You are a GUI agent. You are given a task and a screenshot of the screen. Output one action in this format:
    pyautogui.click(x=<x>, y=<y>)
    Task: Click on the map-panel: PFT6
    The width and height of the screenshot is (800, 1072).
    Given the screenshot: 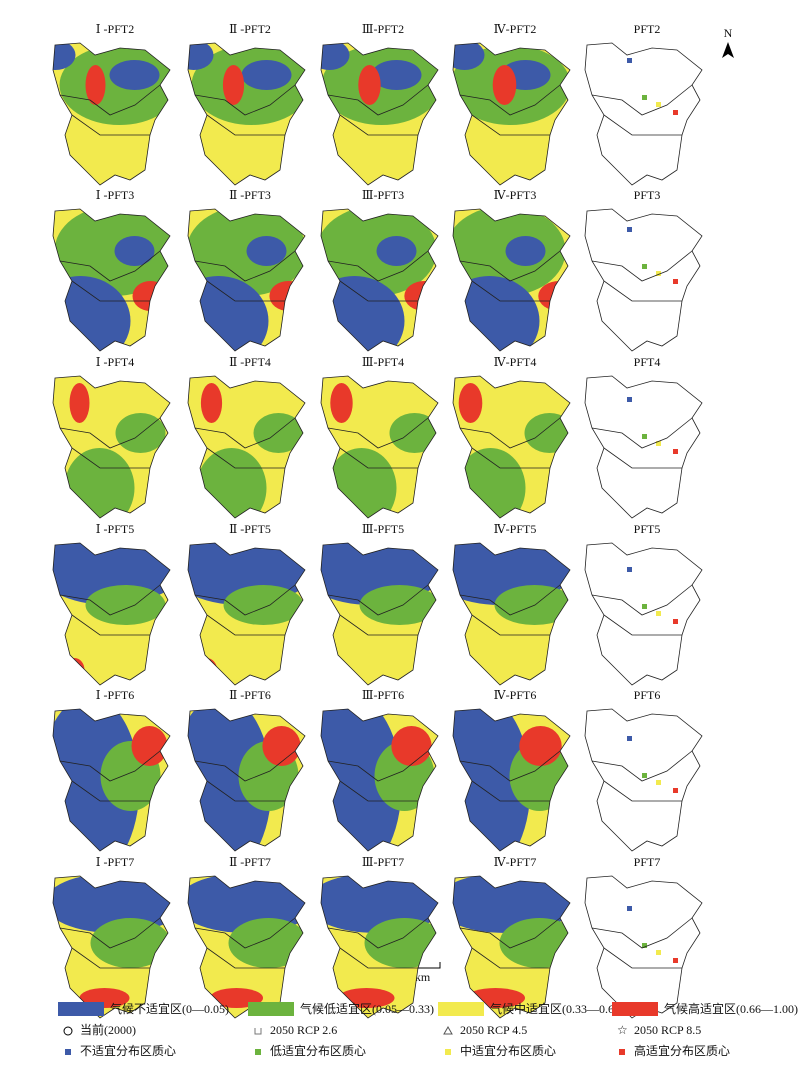 What is the action you would take?
    pyautogui.click(x=643, y=770)
    